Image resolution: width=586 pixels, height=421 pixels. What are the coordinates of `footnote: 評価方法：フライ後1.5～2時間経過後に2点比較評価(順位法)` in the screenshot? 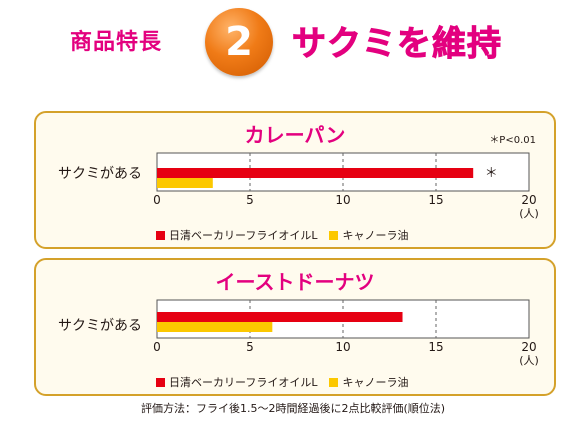 It's located at (293, 408).